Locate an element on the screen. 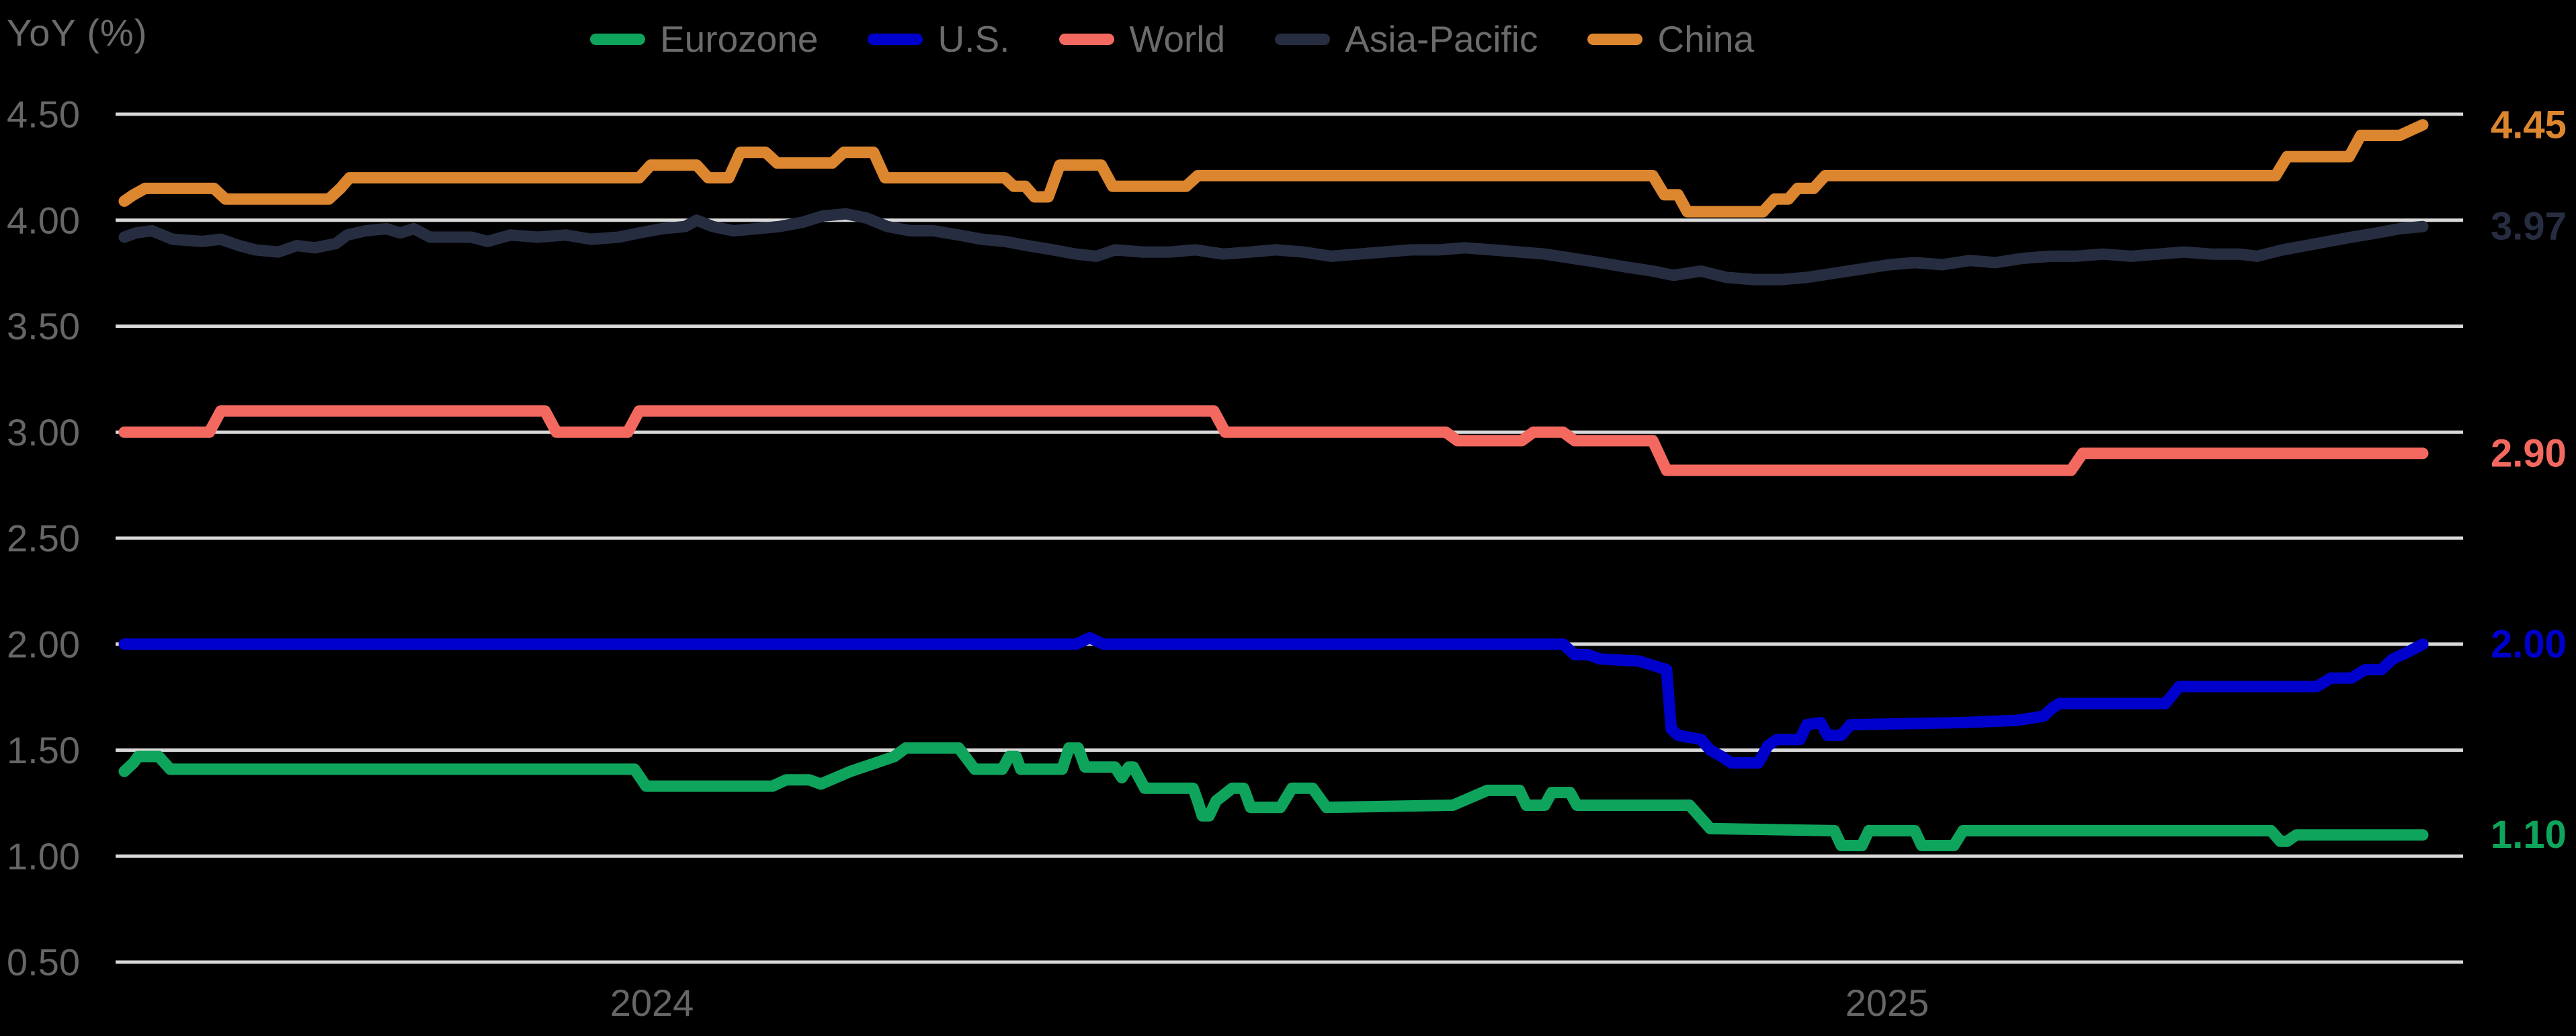  legend-item-eurozone: Eurozone is located at coordinates (704, 38).